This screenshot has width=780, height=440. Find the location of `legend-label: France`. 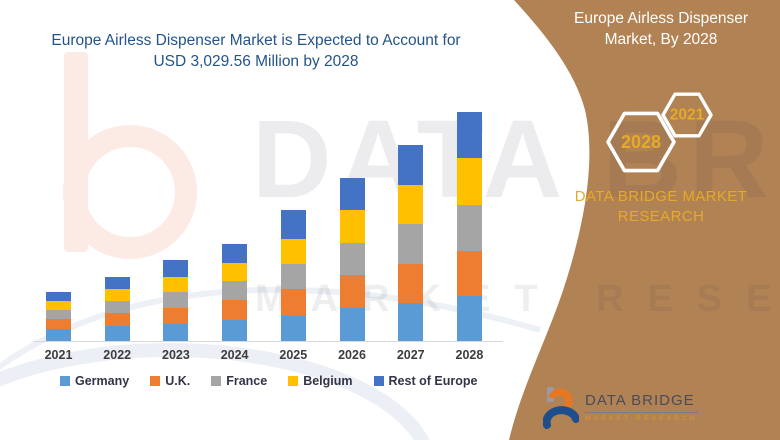

legend-label: France is located at coordinates (247, 381).